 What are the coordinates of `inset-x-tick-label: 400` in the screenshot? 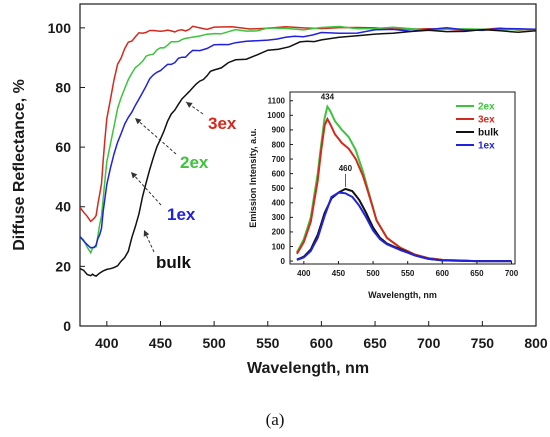 It's located at (304, 273).